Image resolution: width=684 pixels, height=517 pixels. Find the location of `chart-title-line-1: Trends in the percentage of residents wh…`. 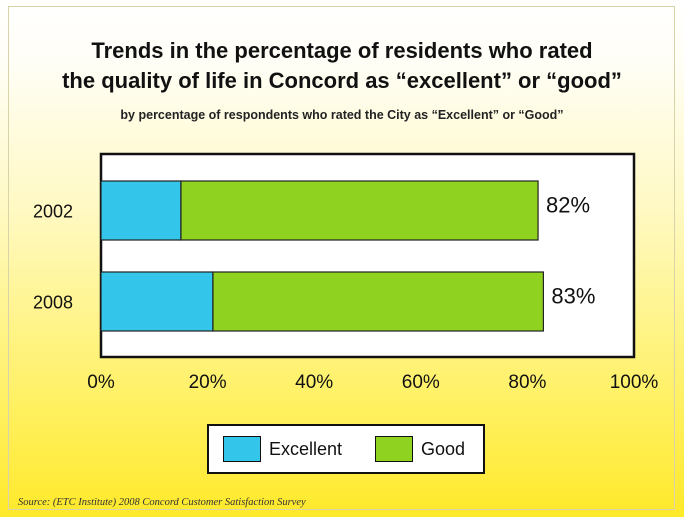

chart-title-line-1: Trends in the percentage of residents wh… is located at coordinates (342, 50).